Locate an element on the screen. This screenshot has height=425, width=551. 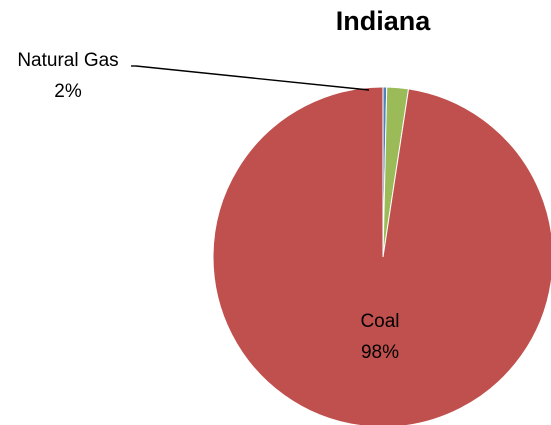
chart-title: Indiana is located at coordinates (383, 21).